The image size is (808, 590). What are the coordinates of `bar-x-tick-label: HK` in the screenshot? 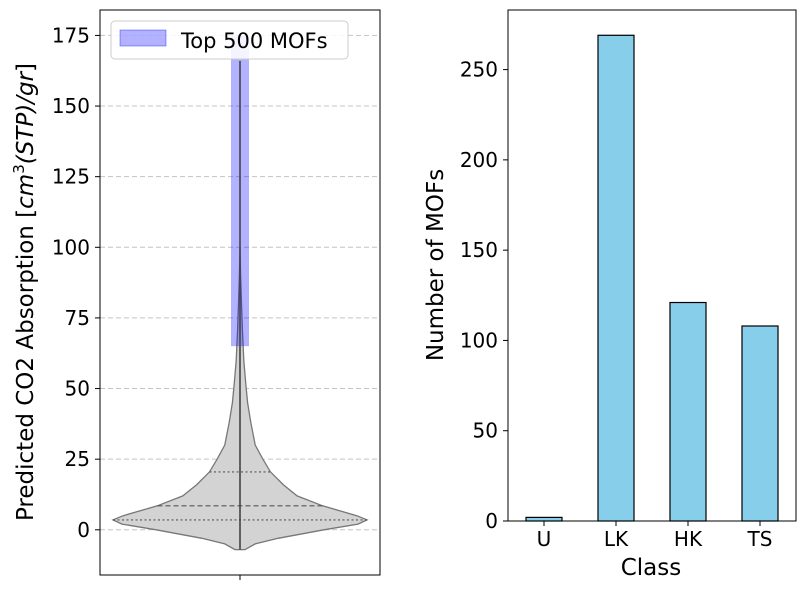 It's located at (688, 539).